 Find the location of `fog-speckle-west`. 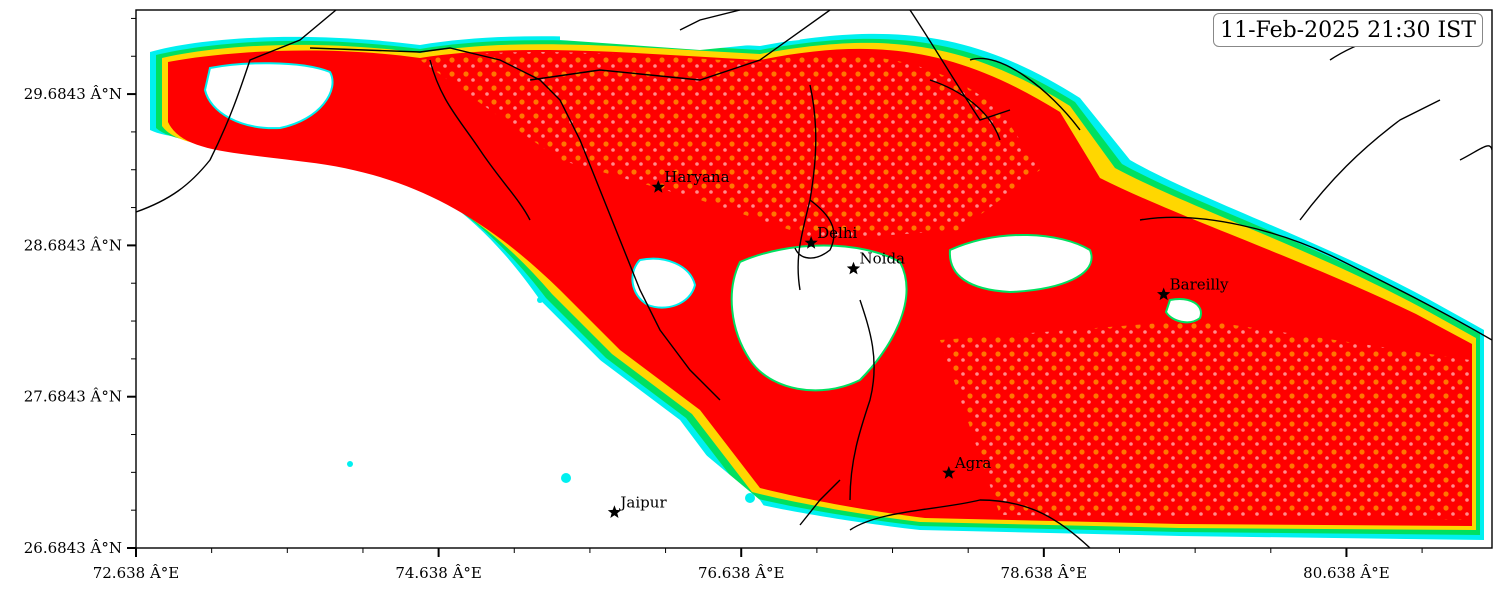

fog-speckle-west is located at coordinates (551, 400).